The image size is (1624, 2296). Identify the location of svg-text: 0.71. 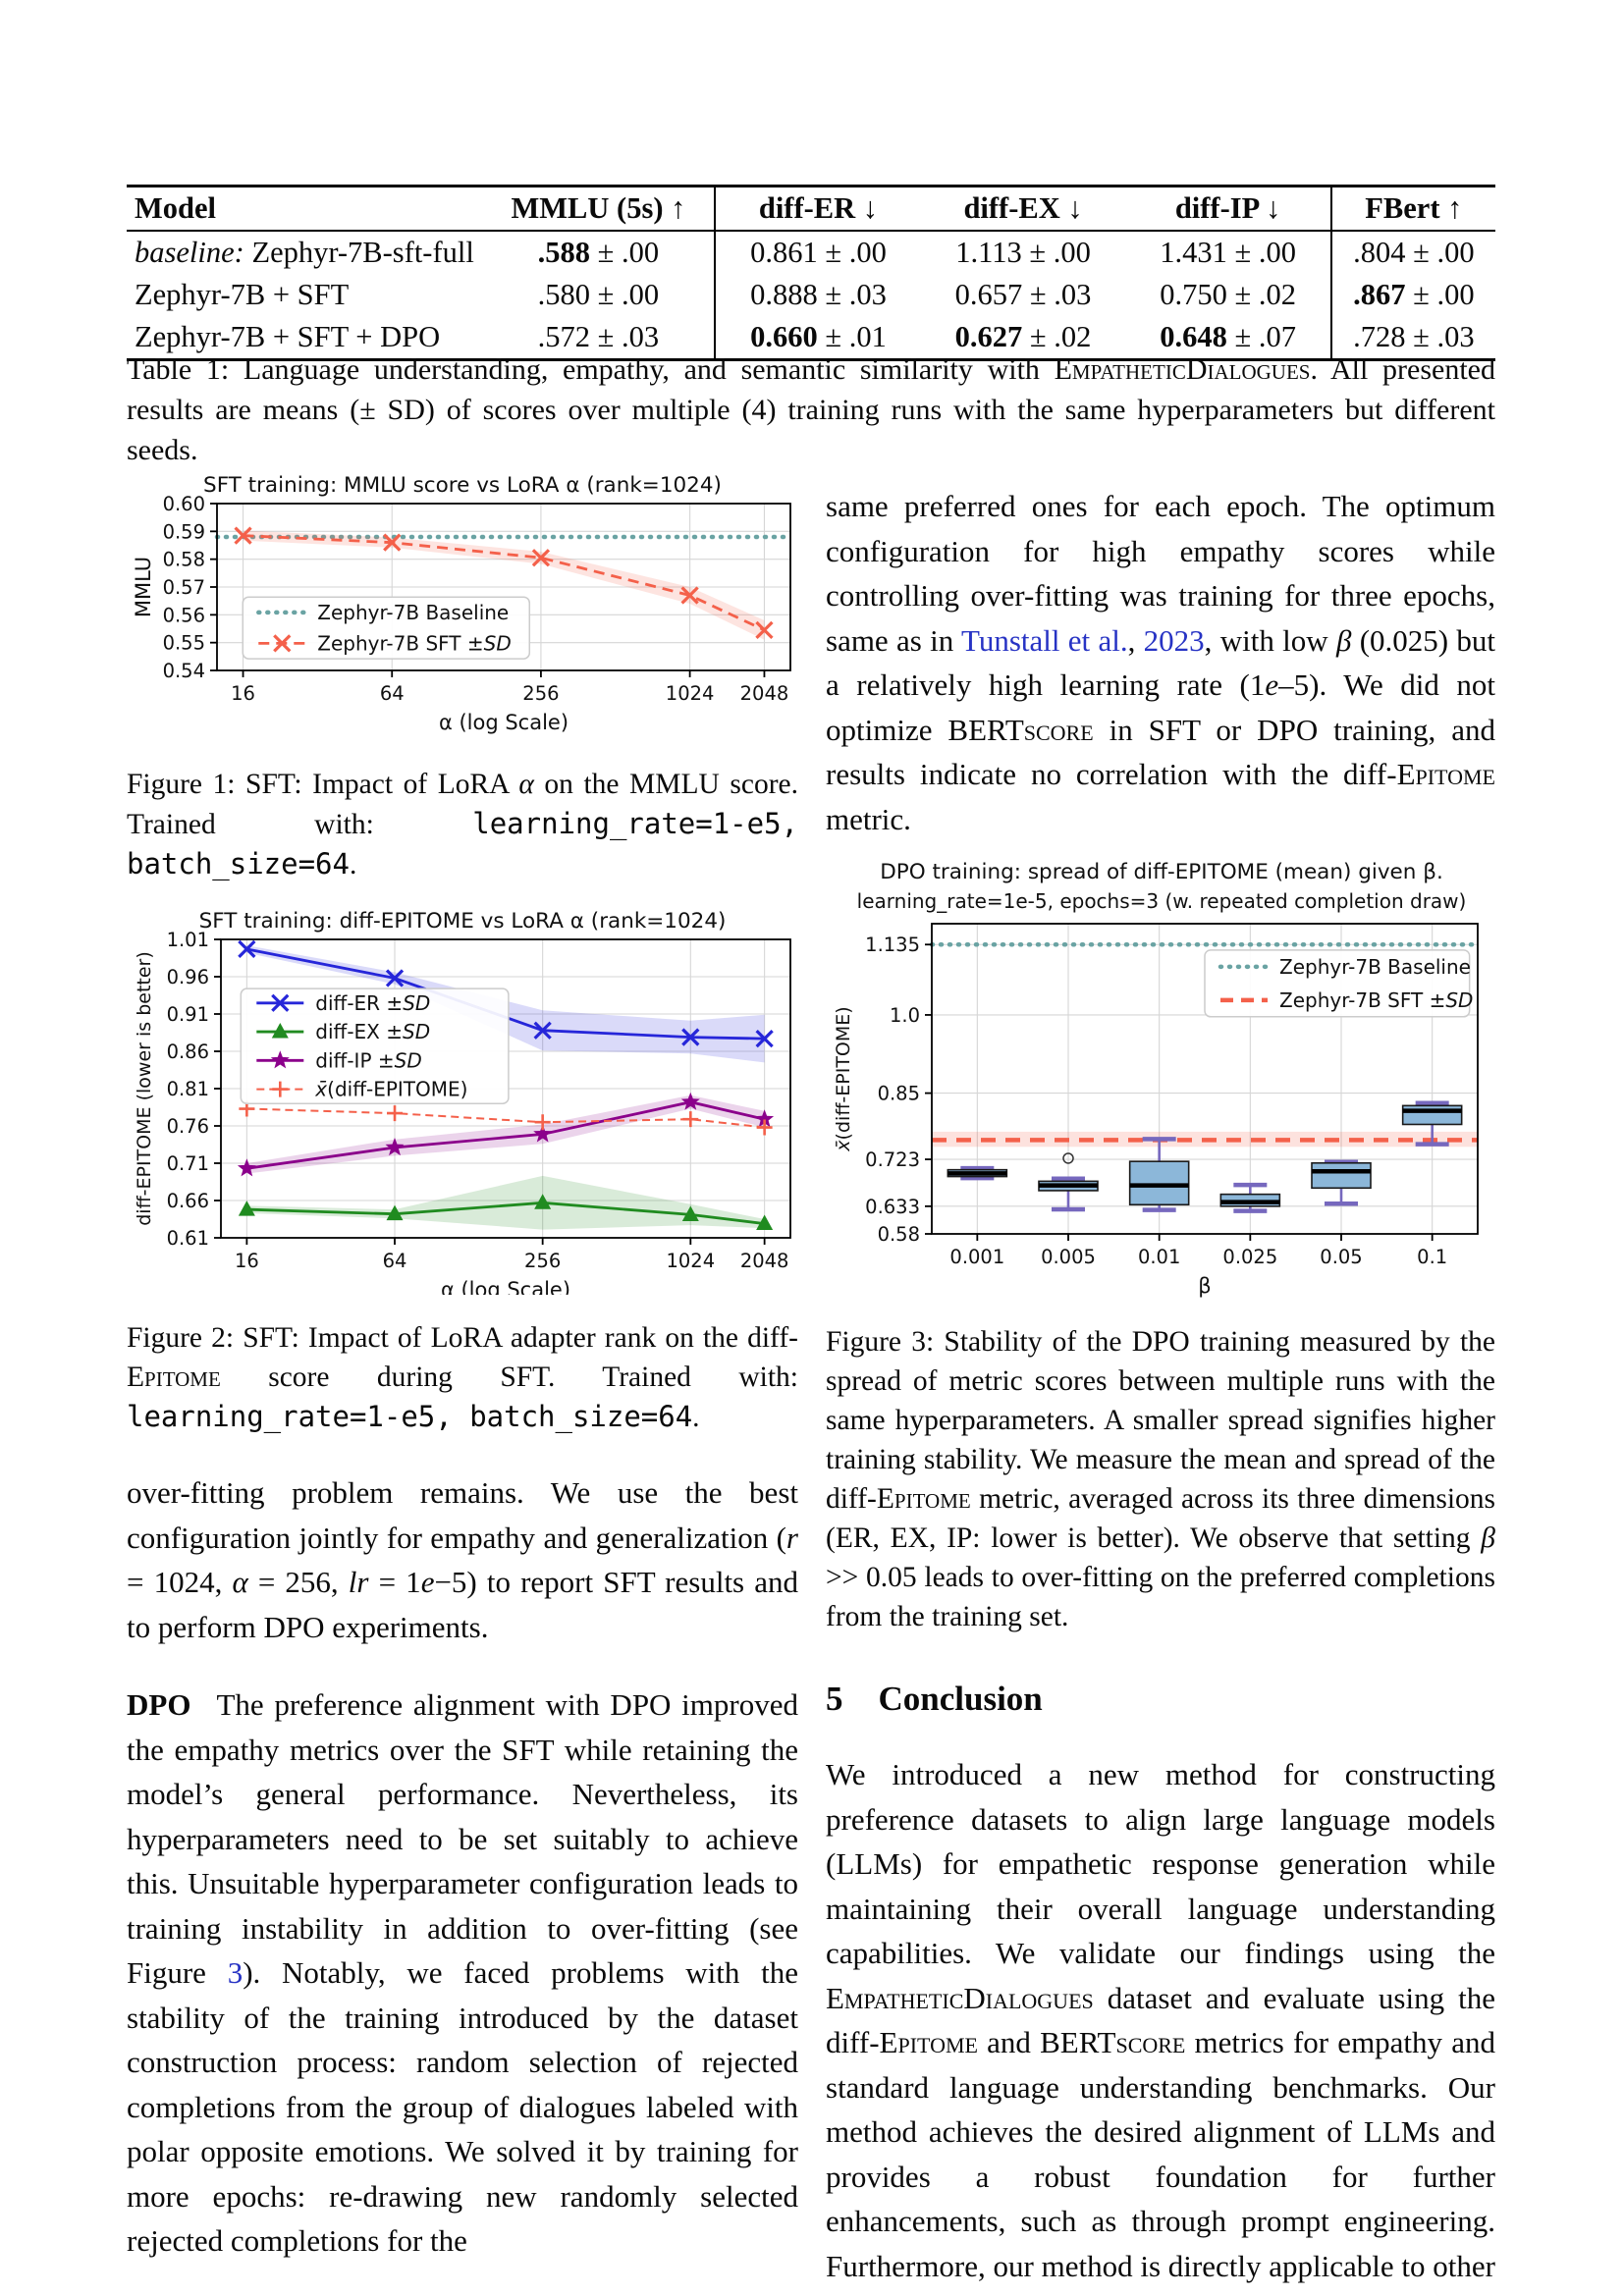
(188, 1163).